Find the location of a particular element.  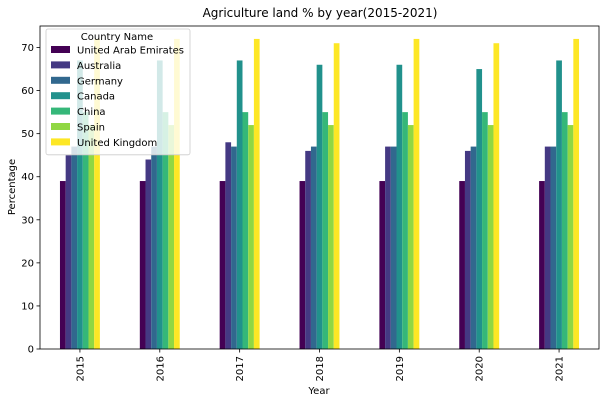

x-tick-label: 2020 is located at coordinates (480, 368).